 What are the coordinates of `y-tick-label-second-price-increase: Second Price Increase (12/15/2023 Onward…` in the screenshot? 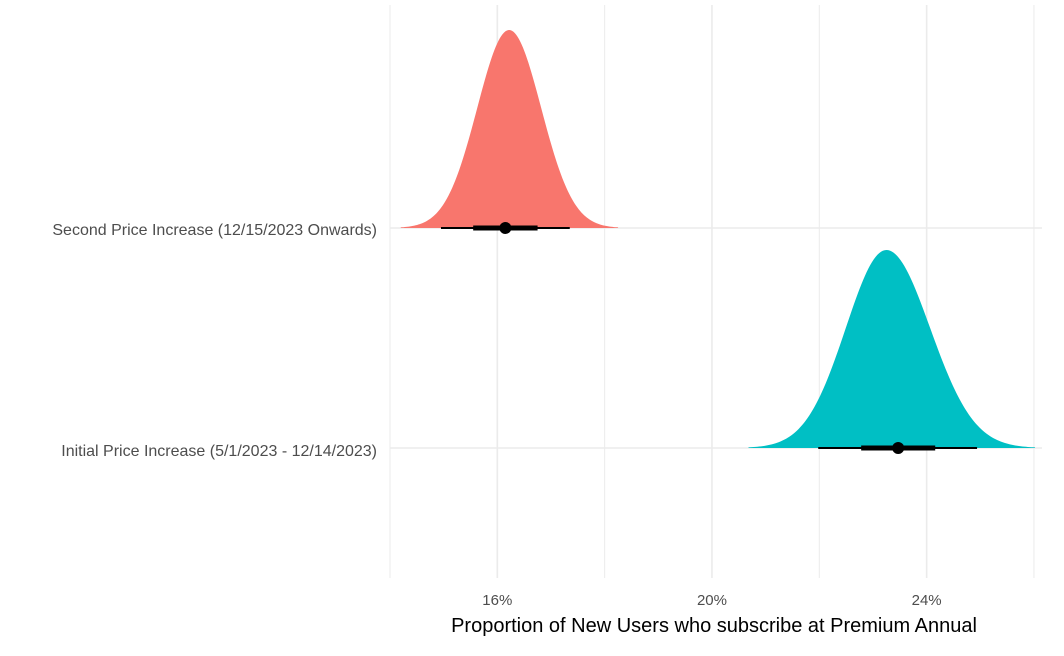 It's located at (214, 230).